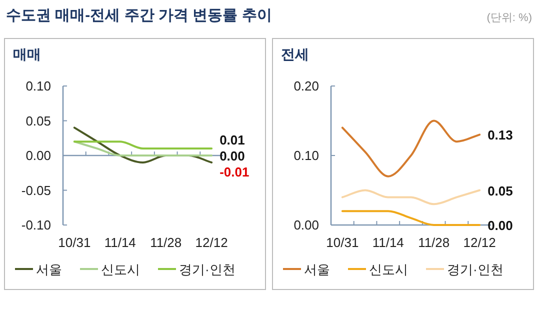  Describe the element at coordinates (139, 15) in the screenshot. I see `text: 수도권 매매-전세 주간 가격 변동률 추이` at that location.